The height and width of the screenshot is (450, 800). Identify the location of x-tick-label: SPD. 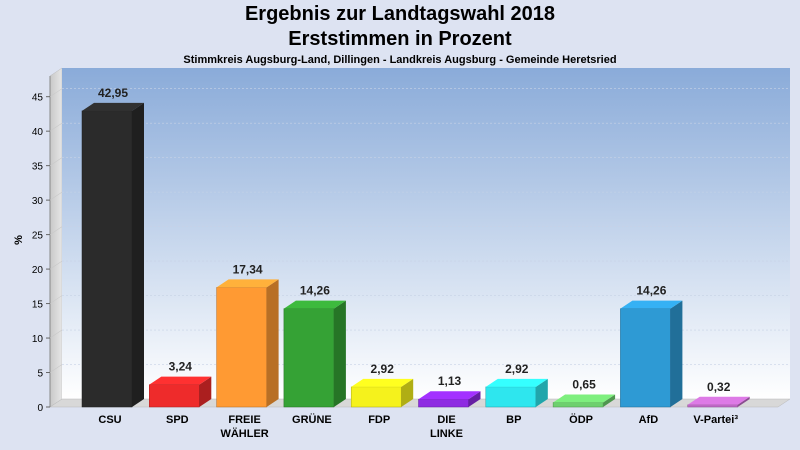
(177, 420).